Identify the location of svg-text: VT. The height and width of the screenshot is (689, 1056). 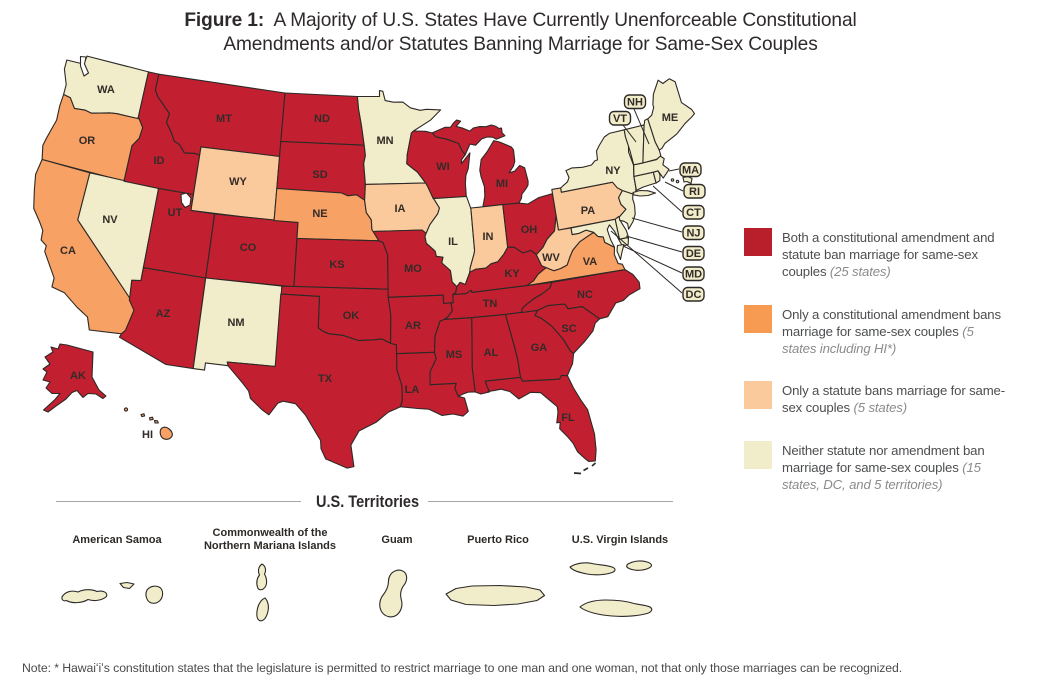
(620, 119).